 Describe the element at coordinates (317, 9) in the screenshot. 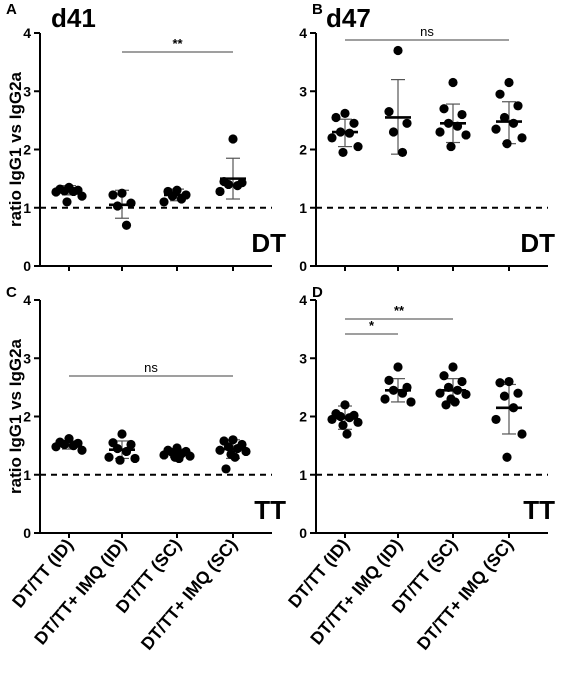

I see `panel-letter: B` at that location.